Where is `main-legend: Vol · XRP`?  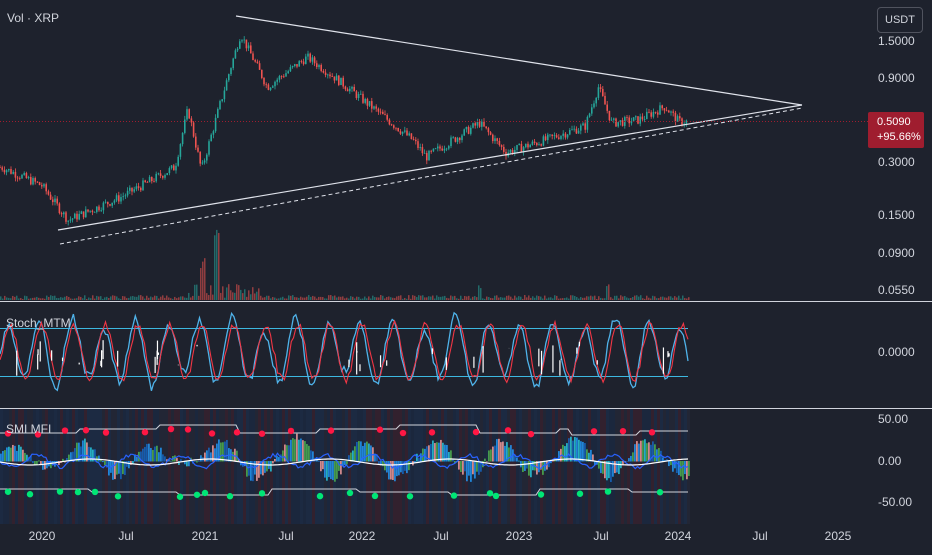
main-legend: Vol · XRP is located at coordinates (33, 18).